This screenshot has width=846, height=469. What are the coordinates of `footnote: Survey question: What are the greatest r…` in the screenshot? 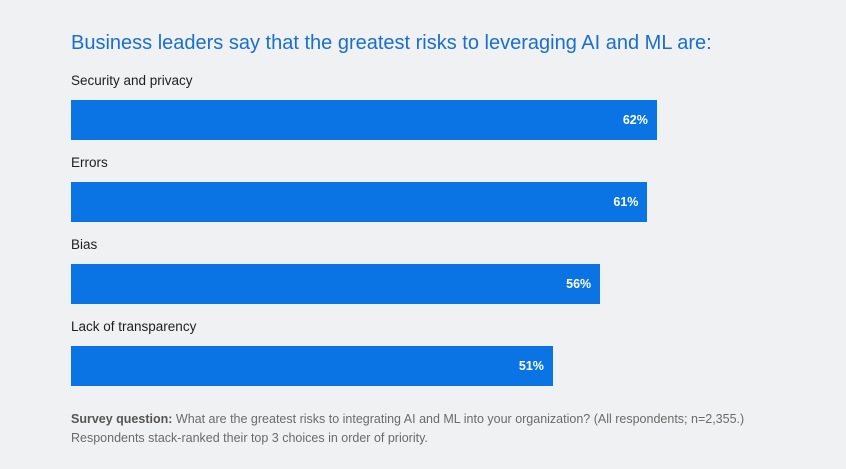 It's located at (421, 429).